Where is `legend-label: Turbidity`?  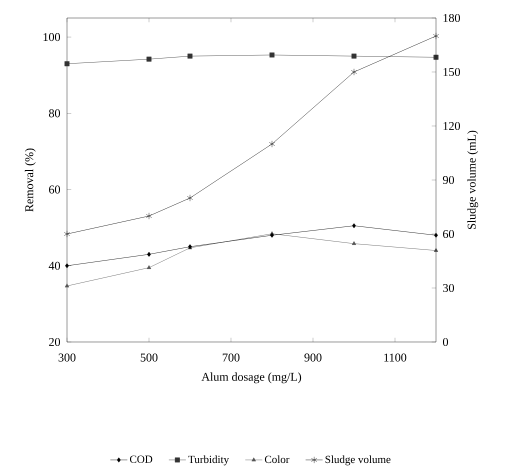
legend-label: Turbidity is located at coordinates (209, 460).